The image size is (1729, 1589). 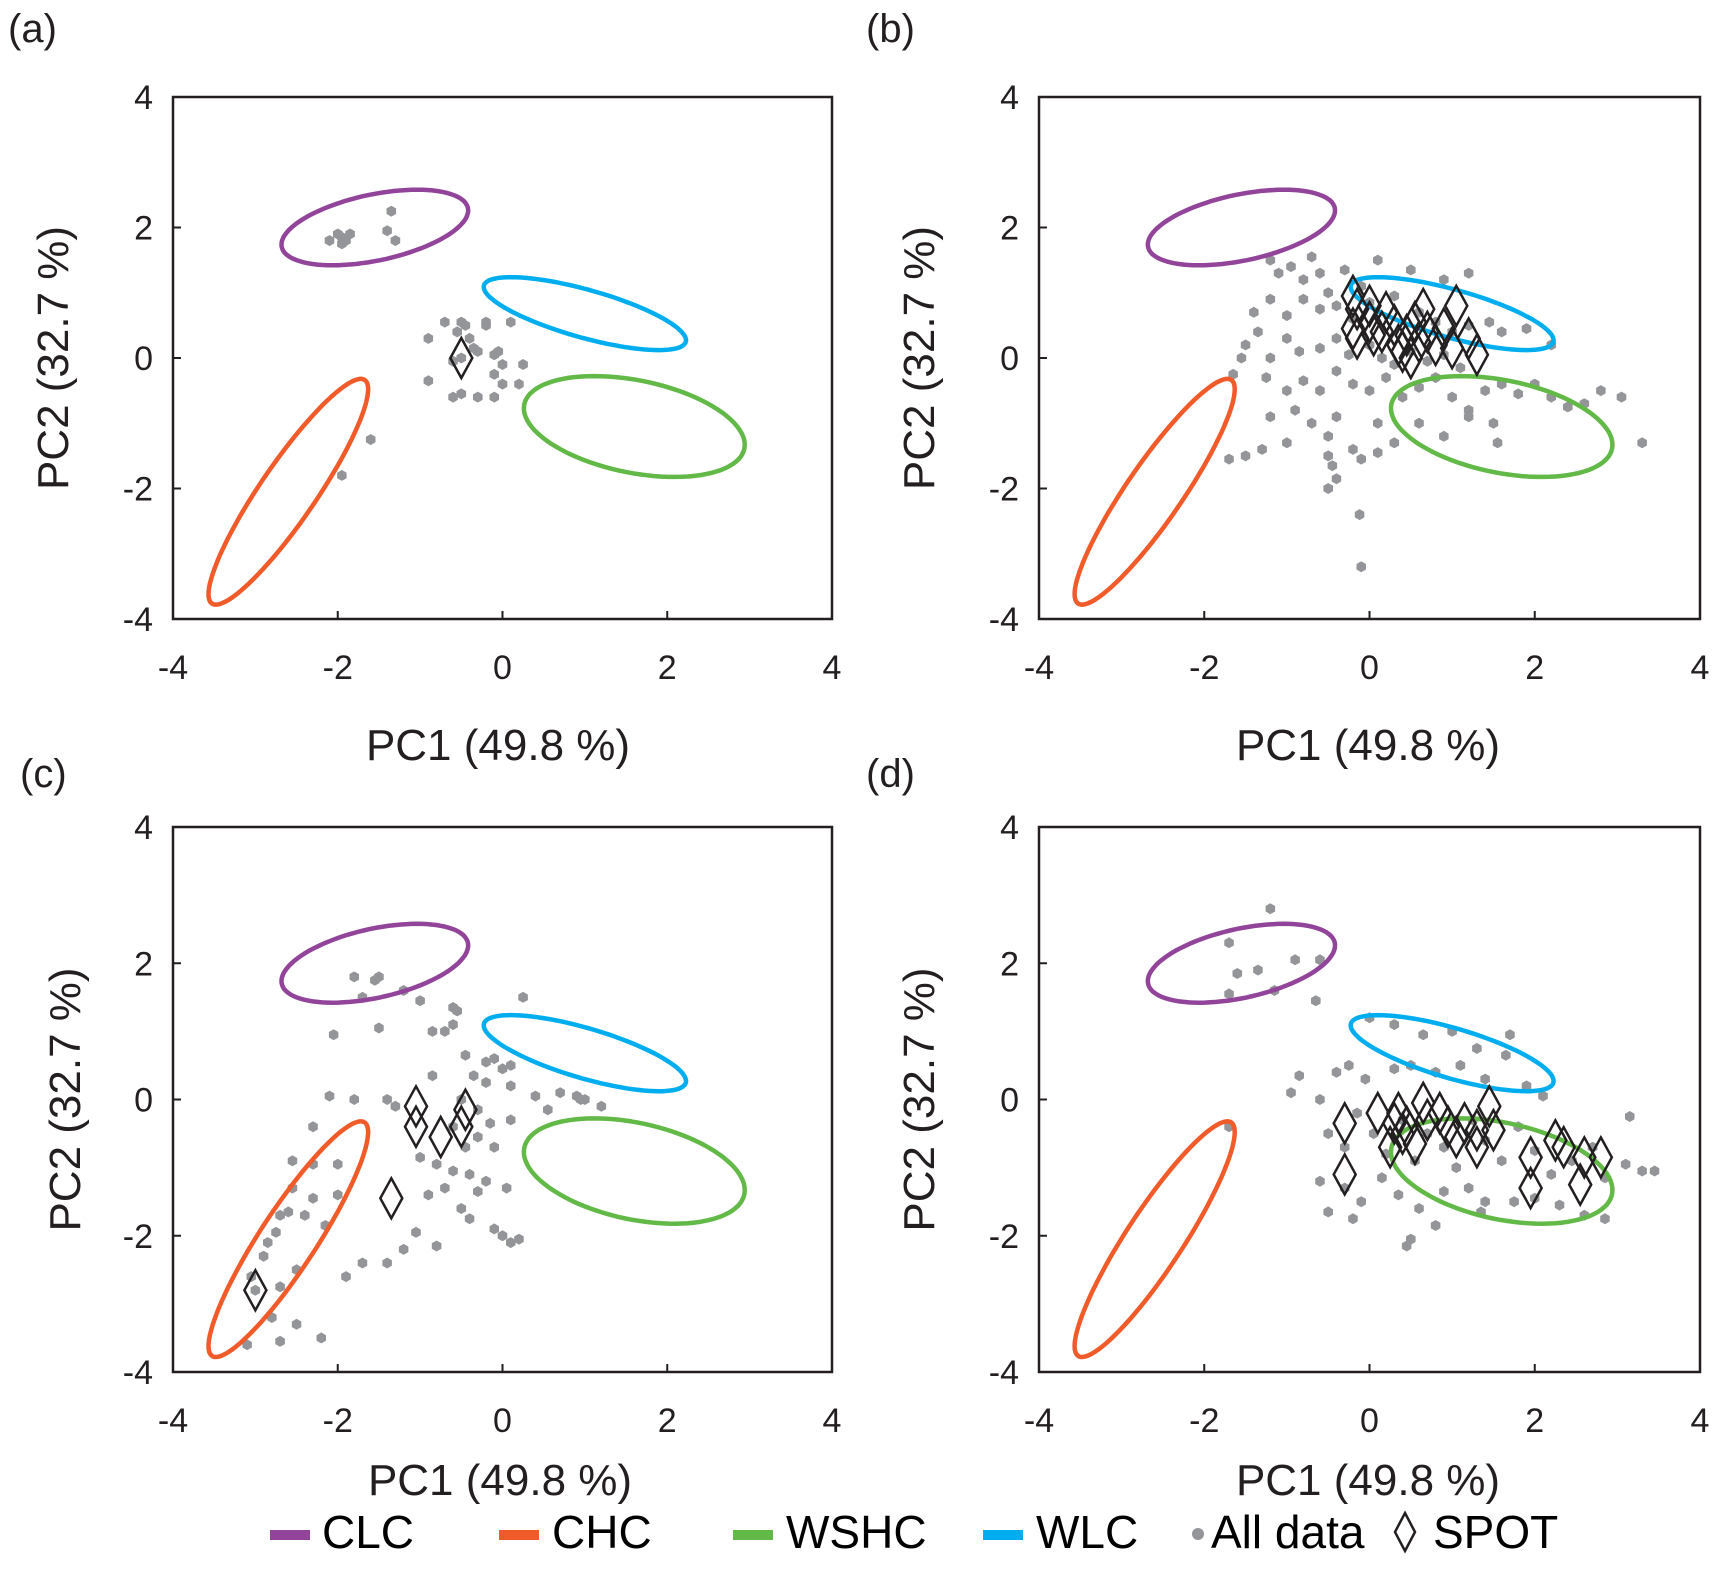 I want to click on legend-item-all-data: All data, so click(x=1278, y=1532).